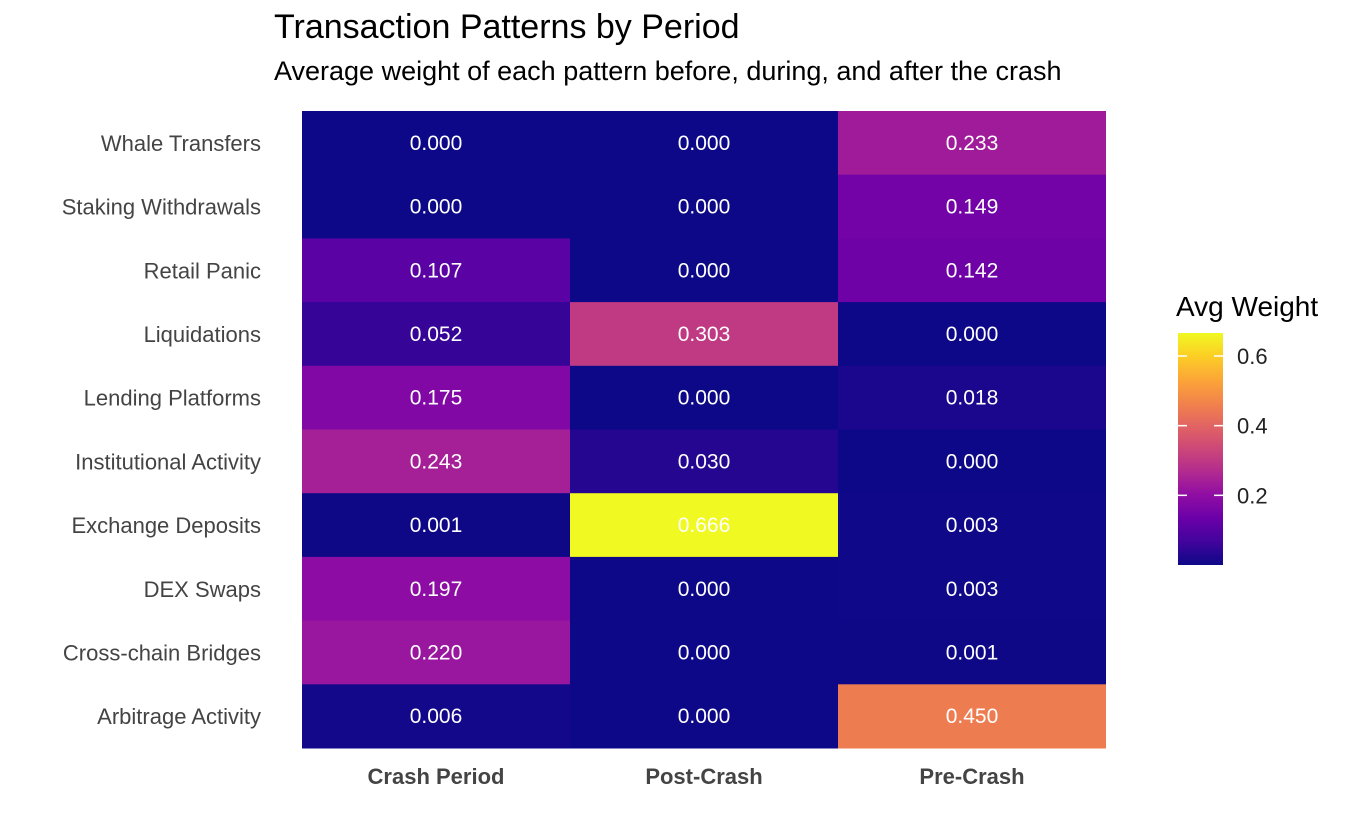 The width and height of the screenshot is (1356, 838). I want to click on row-label: Arbitrage Activity, so click(179, 716).